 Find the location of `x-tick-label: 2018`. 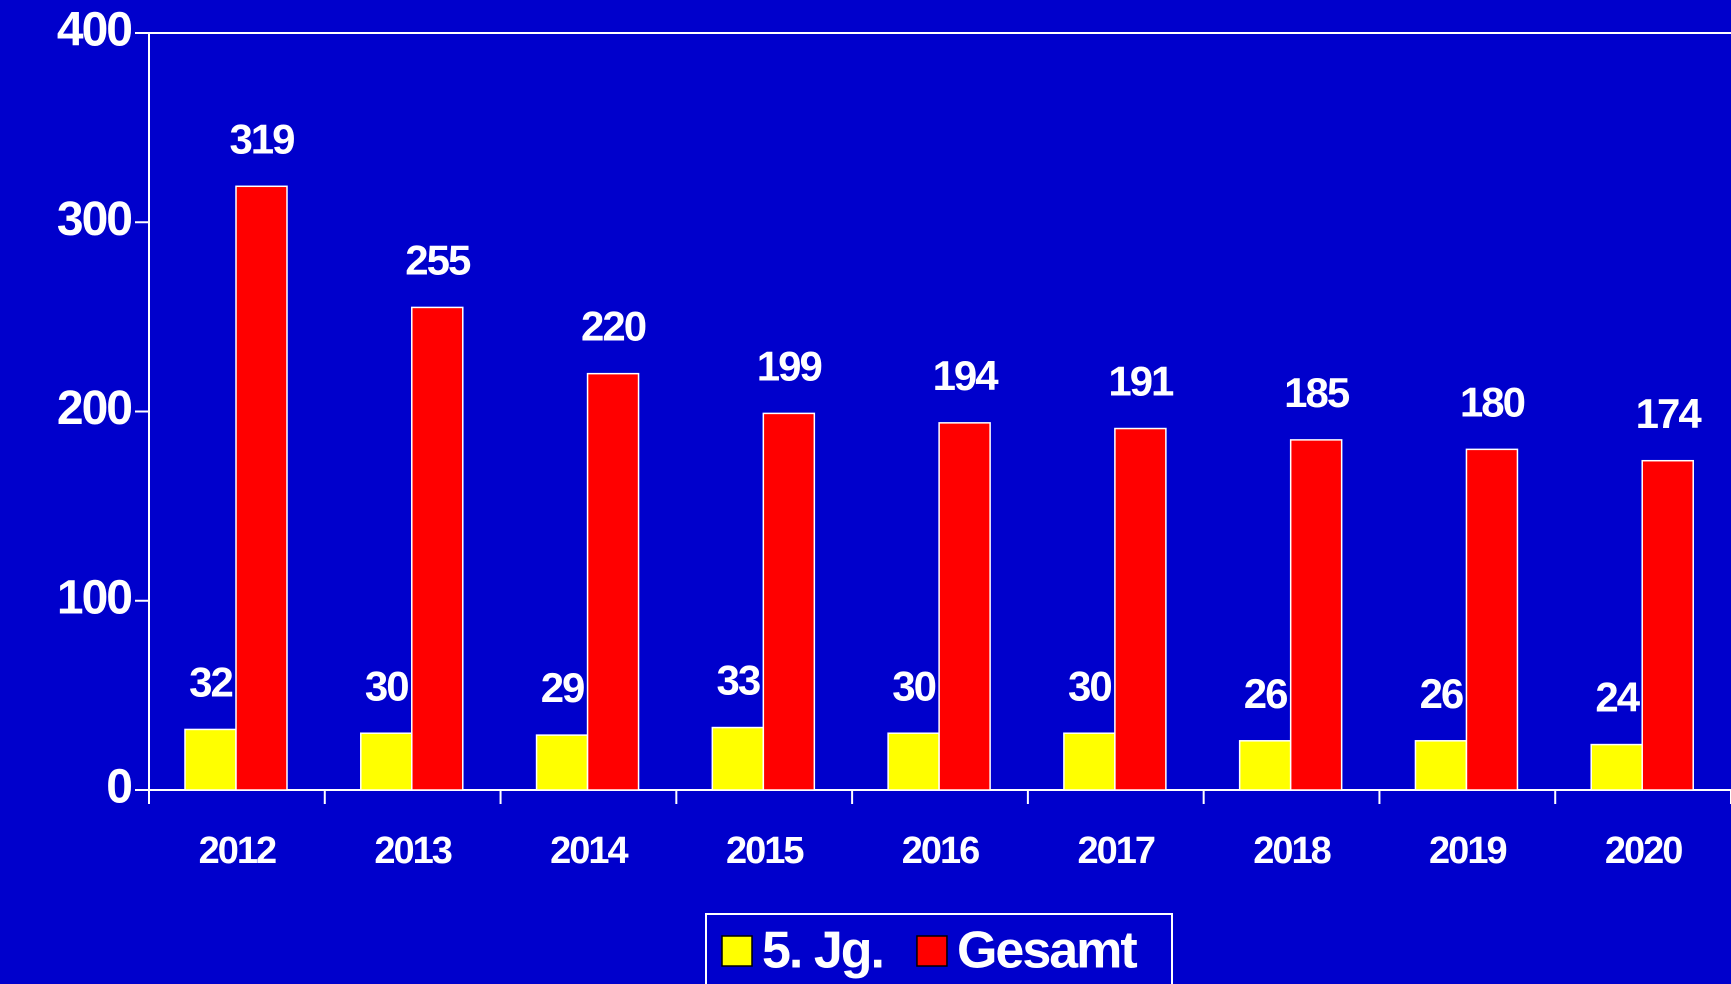

x-tick-label: 2018 is located at coordinates (1291, 851).